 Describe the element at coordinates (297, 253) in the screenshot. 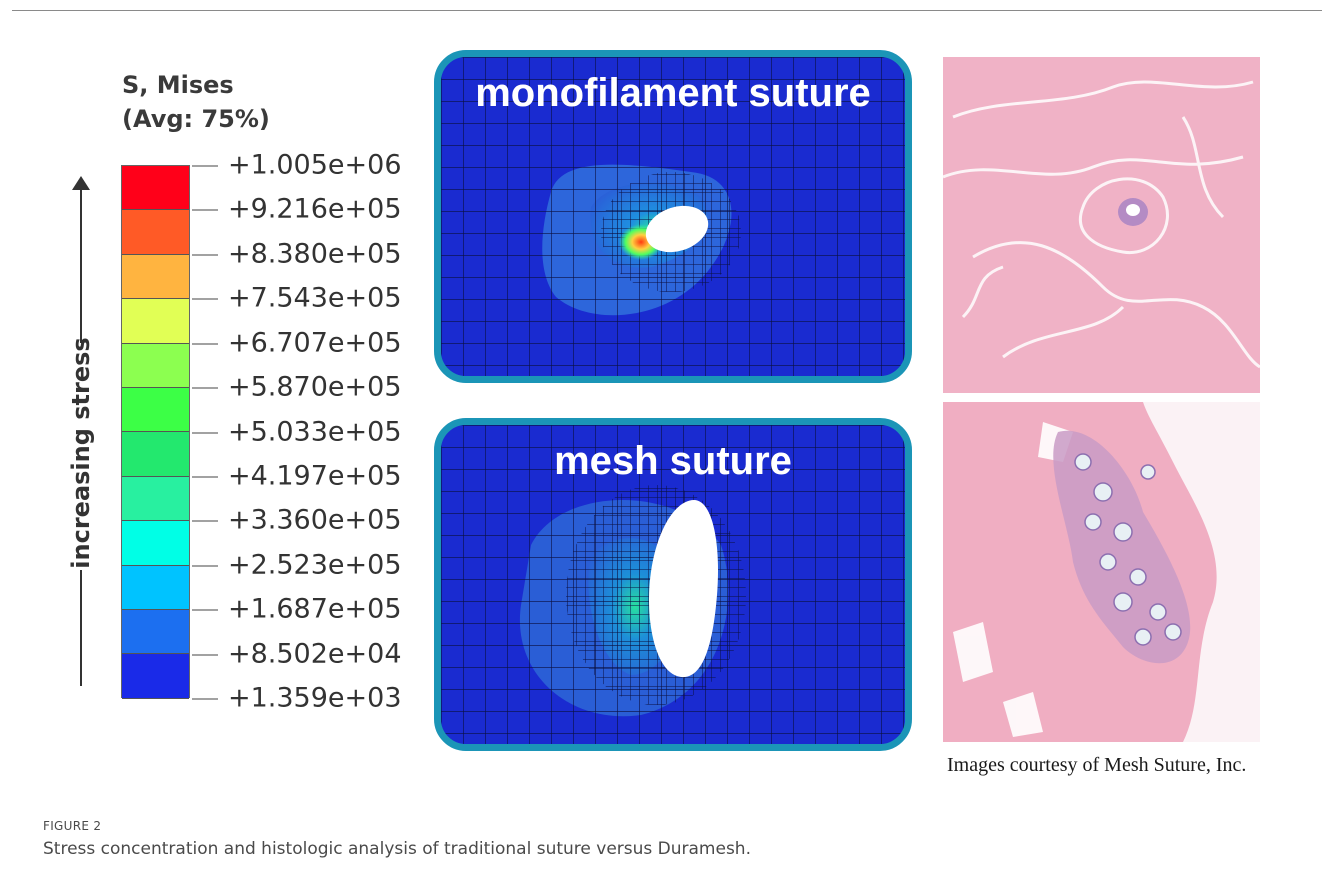

I see `tick-label: +8.380e+05` at that location.